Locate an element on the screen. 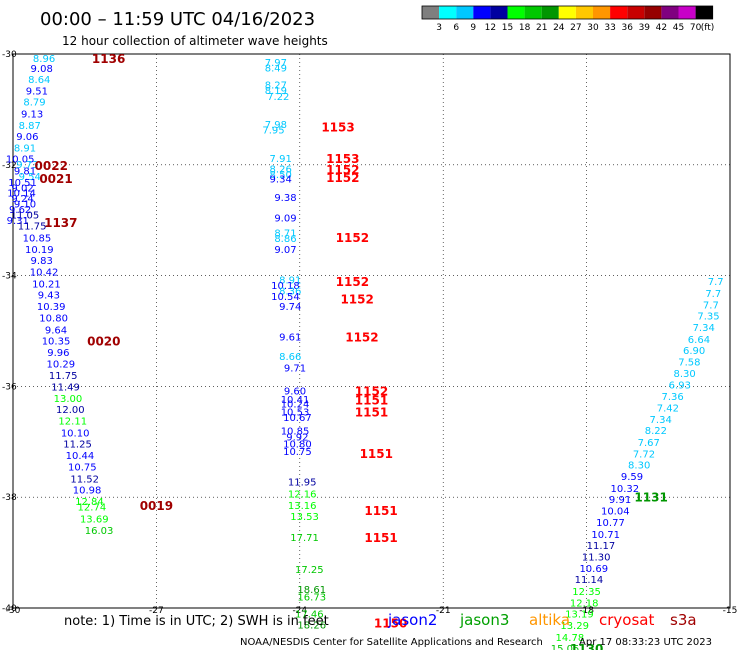 This screenshot has height=650, width=740. wave-height-point: 8.79 is located at coordinates (34, 103).